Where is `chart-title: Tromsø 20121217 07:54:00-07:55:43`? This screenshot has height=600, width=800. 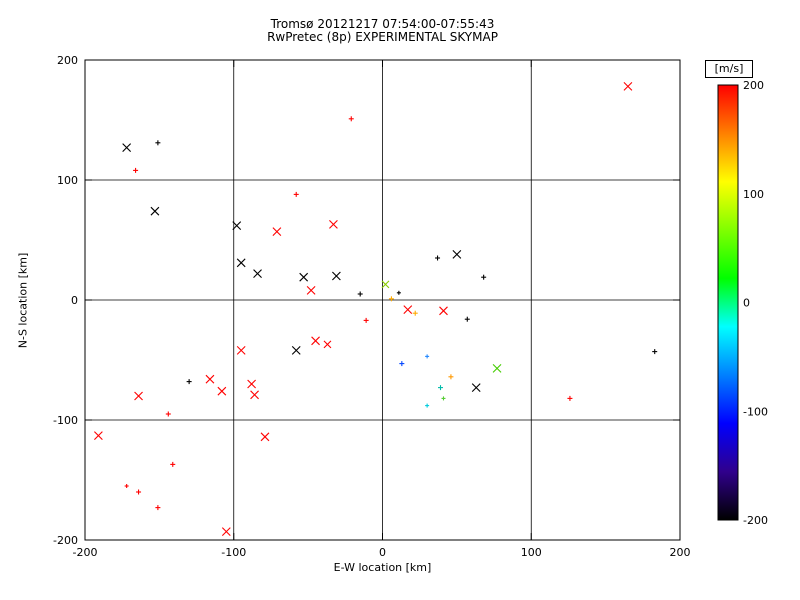 chart-title: Tromsø 20121217 07:54:00-07:55:43 is located at coordinates (382, 24).